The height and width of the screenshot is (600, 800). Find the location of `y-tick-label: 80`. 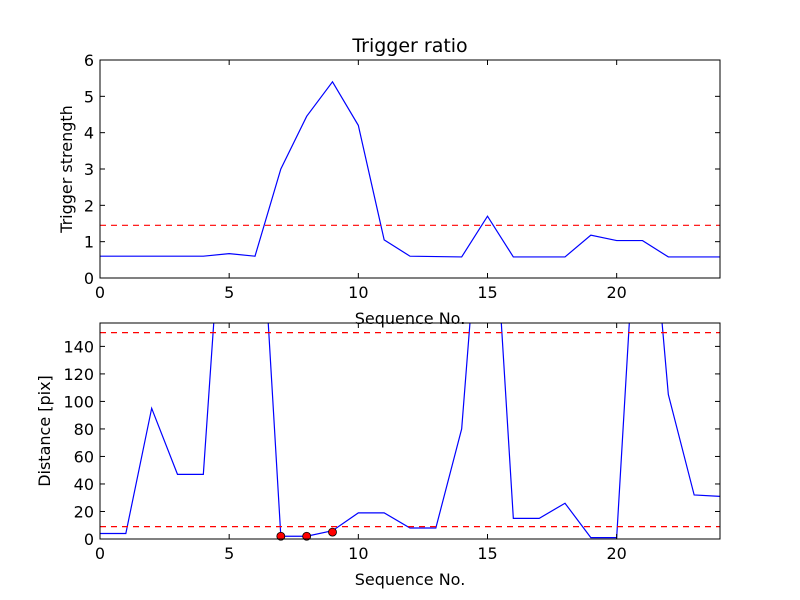

y-tick-label: 80 is located at coordinates (84, 429).